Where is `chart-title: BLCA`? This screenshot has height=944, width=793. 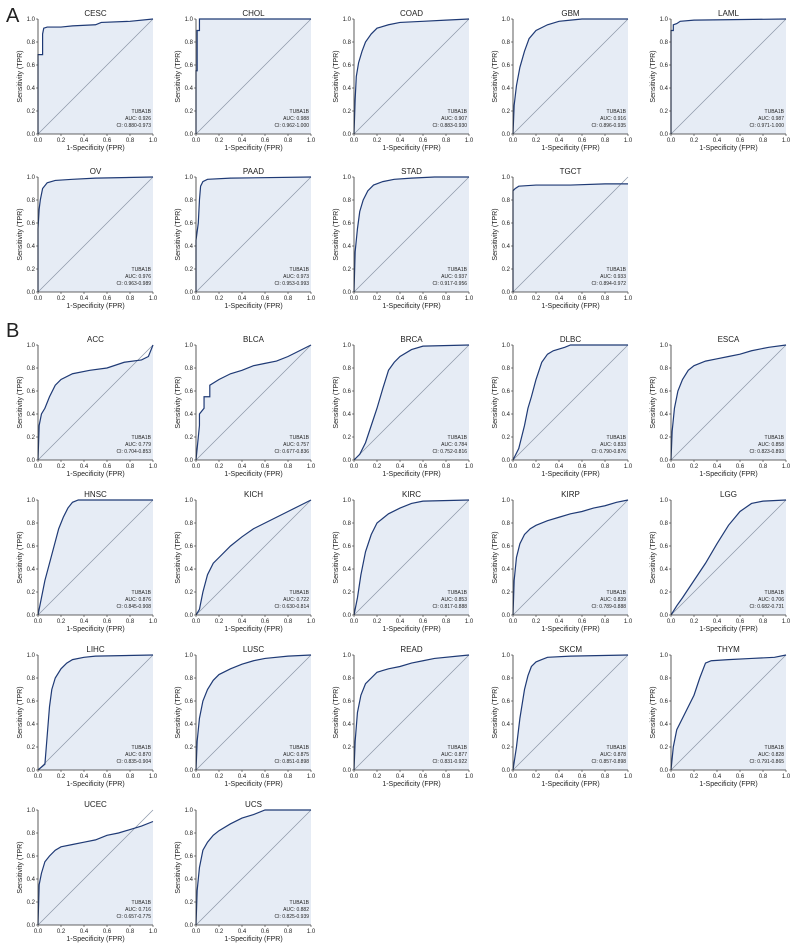 chart-title: BLCA is located at coordinates (254, 339).